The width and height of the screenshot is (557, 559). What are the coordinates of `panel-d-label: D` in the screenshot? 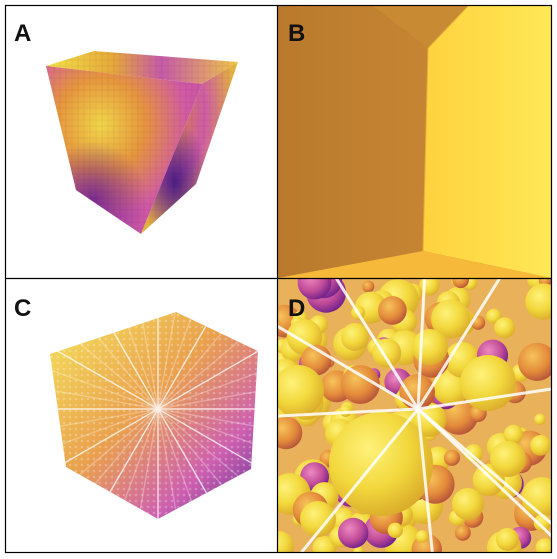 It's located at (297, 308).